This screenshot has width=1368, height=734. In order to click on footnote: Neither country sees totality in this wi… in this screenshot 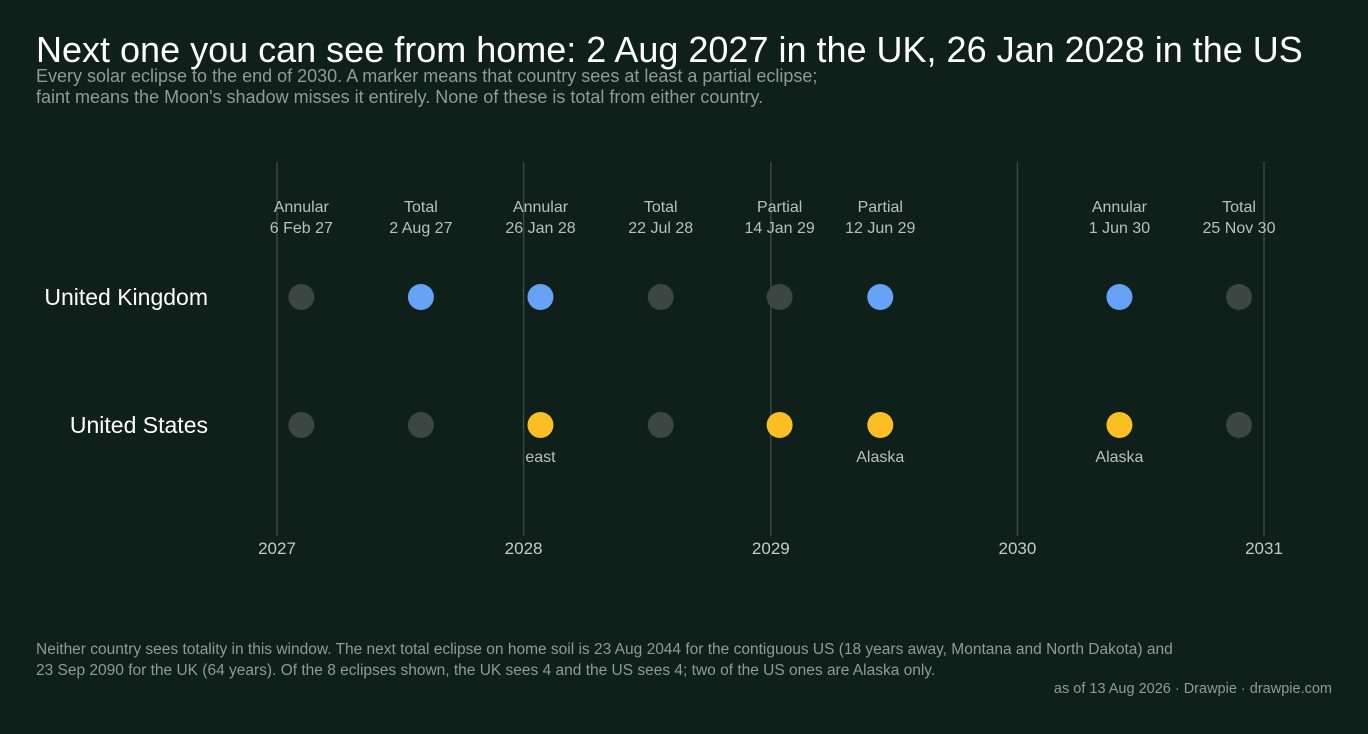, I will do `click(686, 660)`.